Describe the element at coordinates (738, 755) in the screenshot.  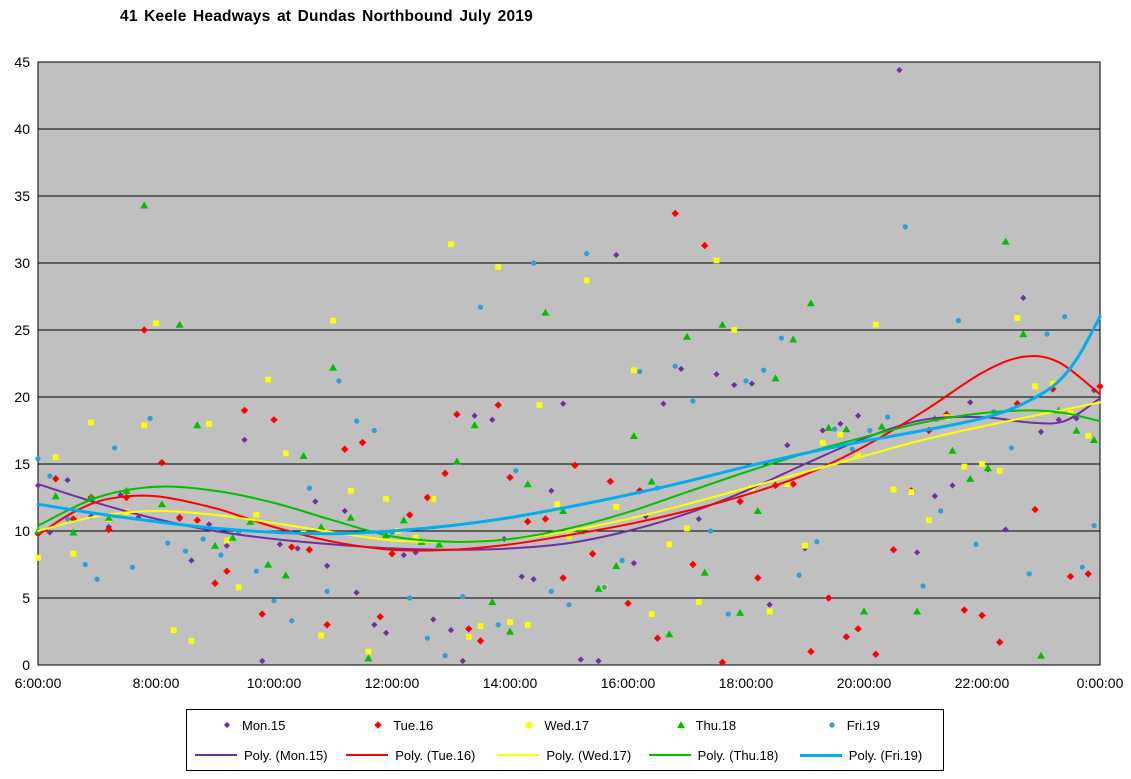
I see `legend-label: Poly. (Thu.18)` at that location.